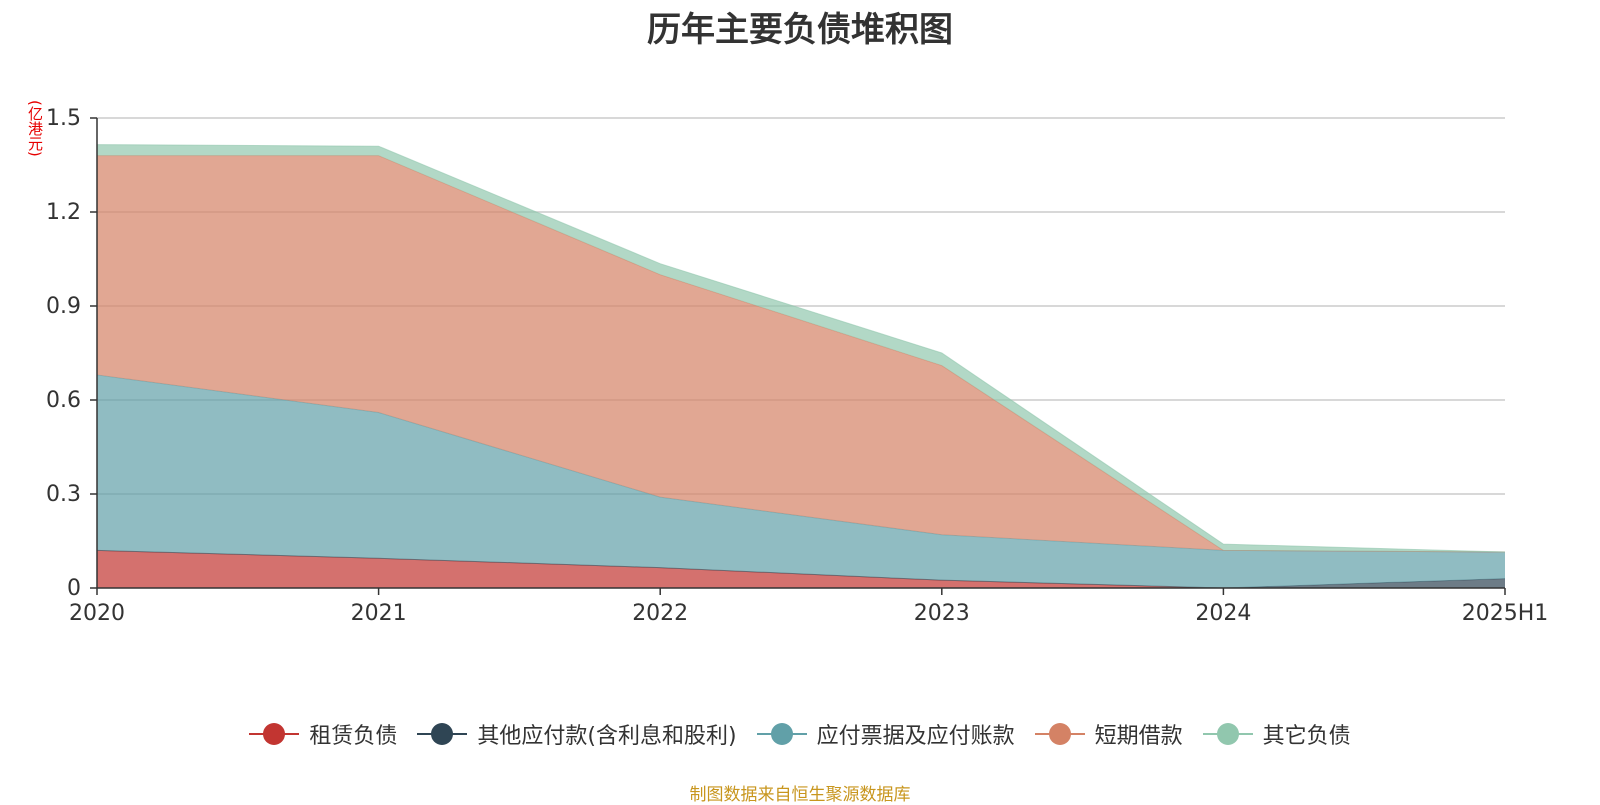  What do you see at coordinates (353, 736) in the screenshot?
I see `legend-label: 租赁负债` at bounding box center [353, 736].